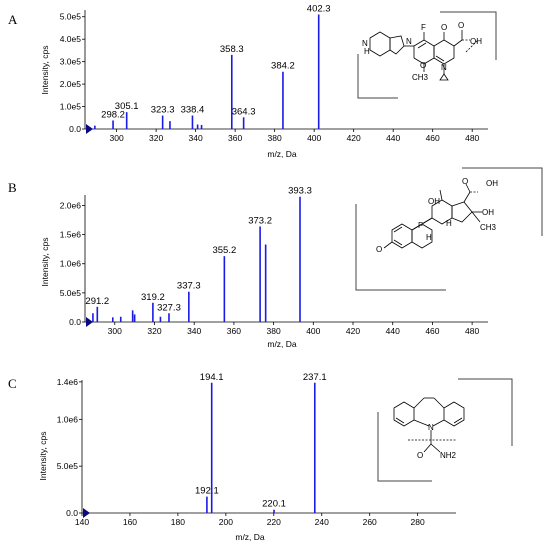 The width and height of the screenshot is (550, 546). What do you see at coordinates (13, 19) in the screenshot?
I see `panel-letter-a: A` at bounding box center [13, 19].